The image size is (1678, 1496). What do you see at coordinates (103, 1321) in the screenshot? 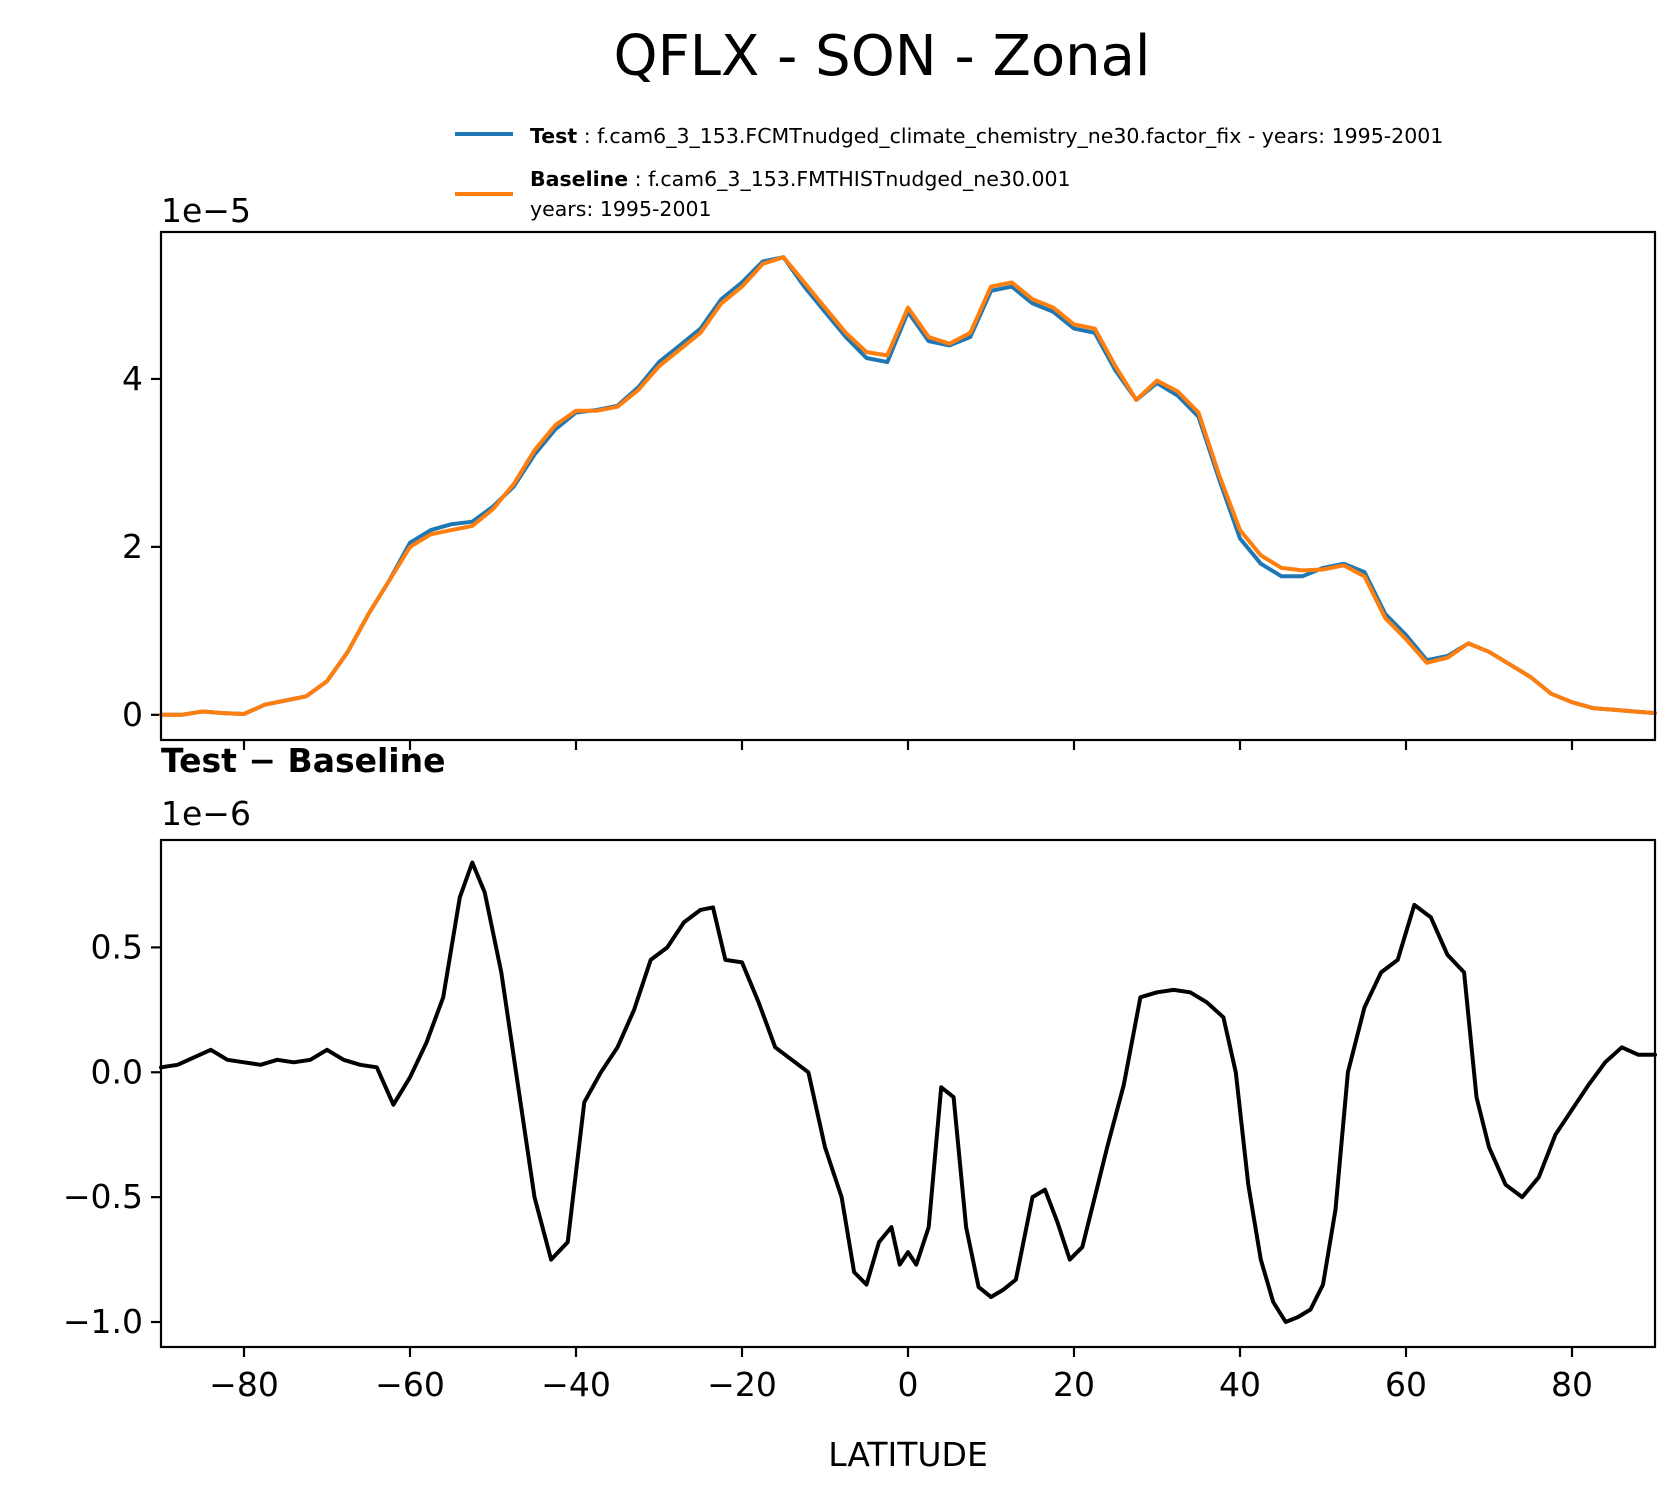
I see `bottom-ytick-label: −1.0` at bounding box center [103, 1321].